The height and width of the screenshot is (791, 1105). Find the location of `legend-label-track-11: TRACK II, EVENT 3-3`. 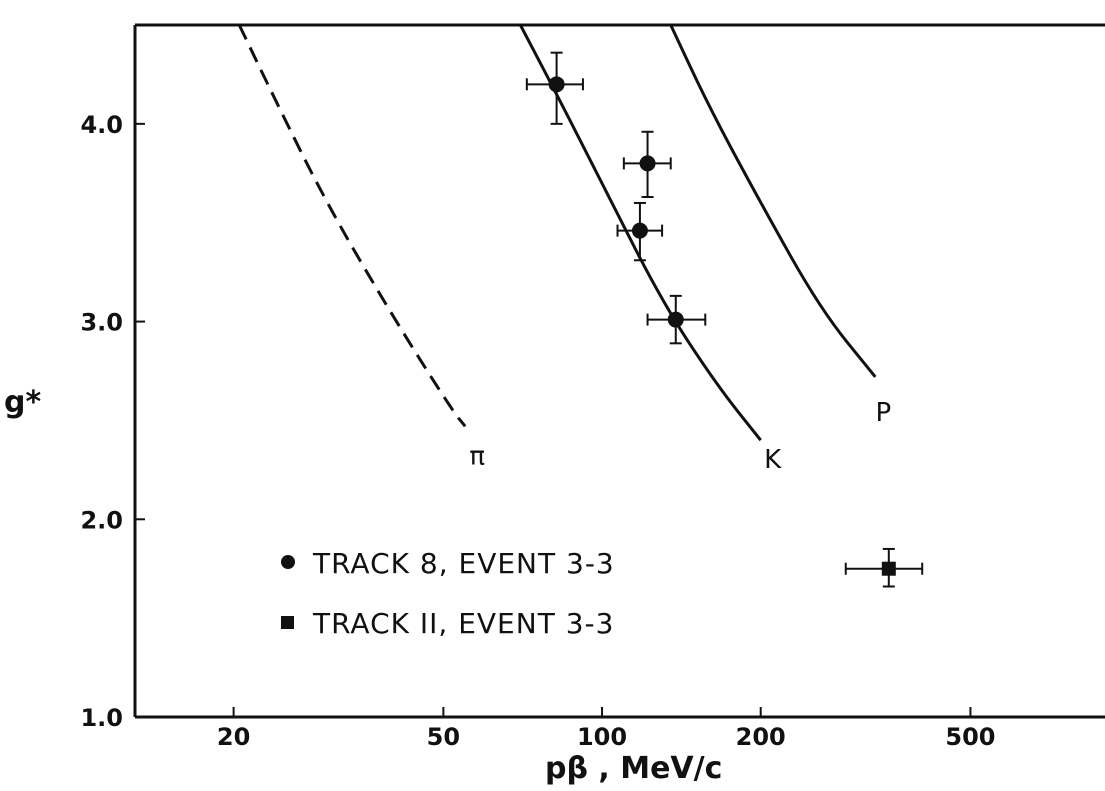

legend-label-track-11: TRACK II, EVENT 3-3 is located at coordinates (463, 623).